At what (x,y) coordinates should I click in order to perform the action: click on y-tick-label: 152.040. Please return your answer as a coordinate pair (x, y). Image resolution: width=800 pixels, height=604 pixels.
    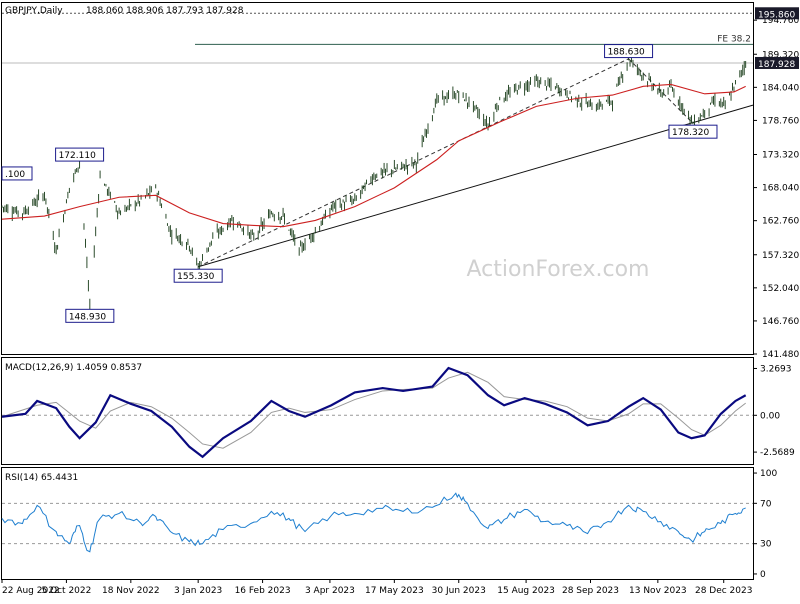
    Looking at the image, I should click on (780, 289).